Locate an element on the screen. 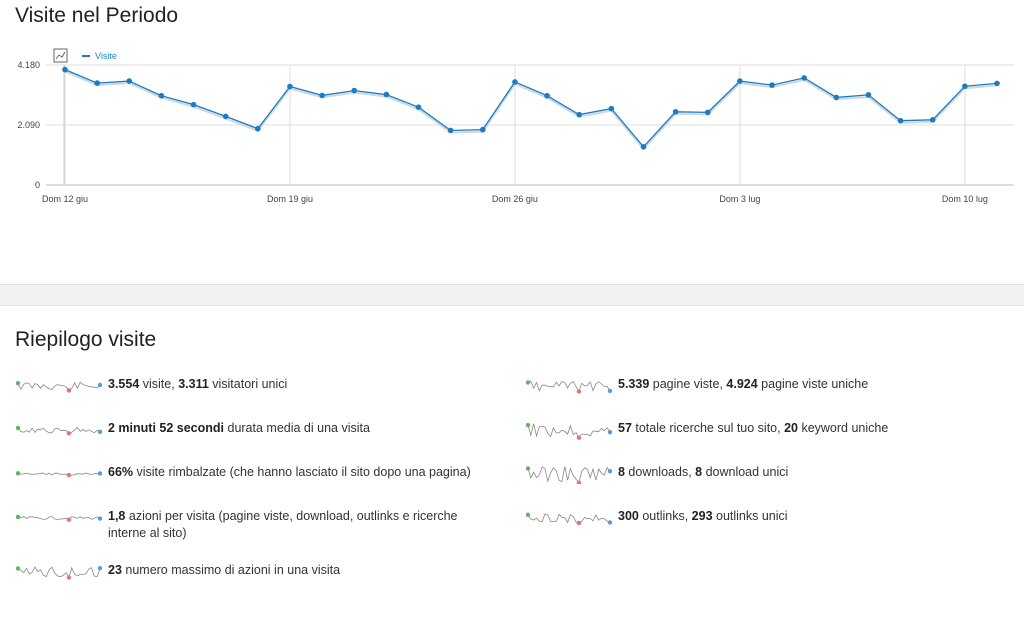  stat-label: pagine viste, is located at coordinates (688, 384).